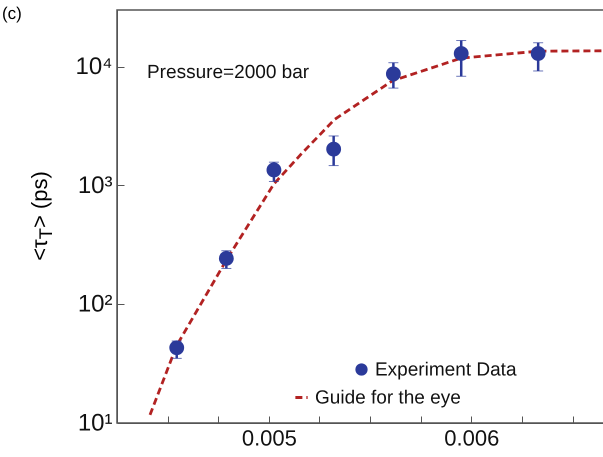 This screenshot has width=603, height=457. Describe the element at coordinates (472, 438) in the screenshot. I see `x-tick-label: 0.006` at that location.